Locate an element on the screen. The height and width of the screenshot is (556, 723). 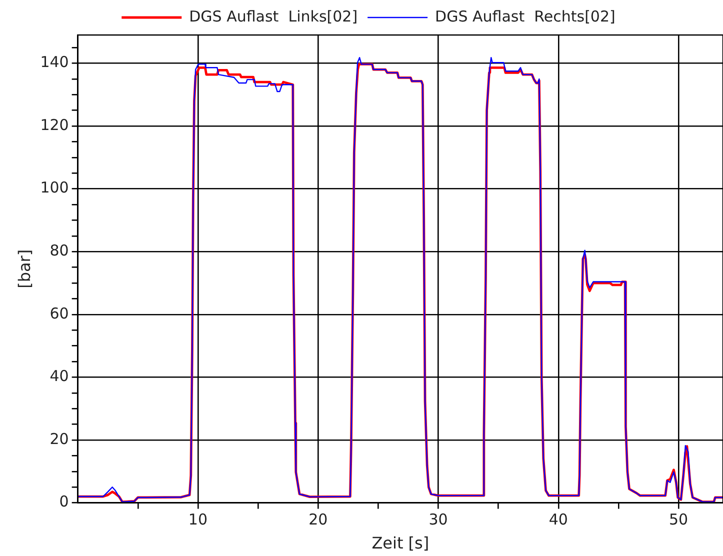
y-tick-label: 20 is located at coordinates (59, 439).